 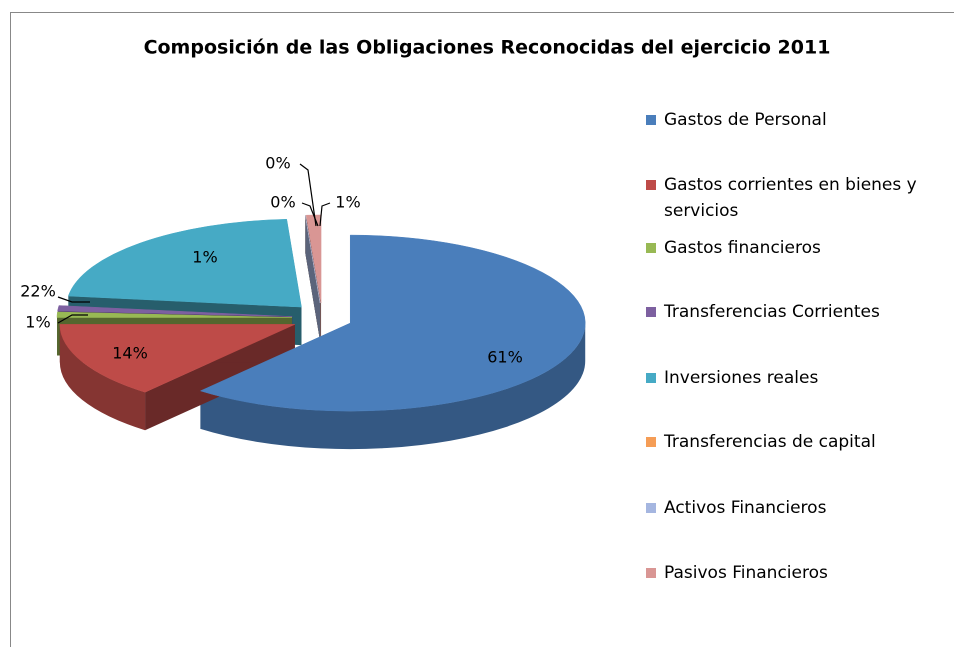 I want to click on legend-item: Inversiones reales, so click(x=796, y=378).